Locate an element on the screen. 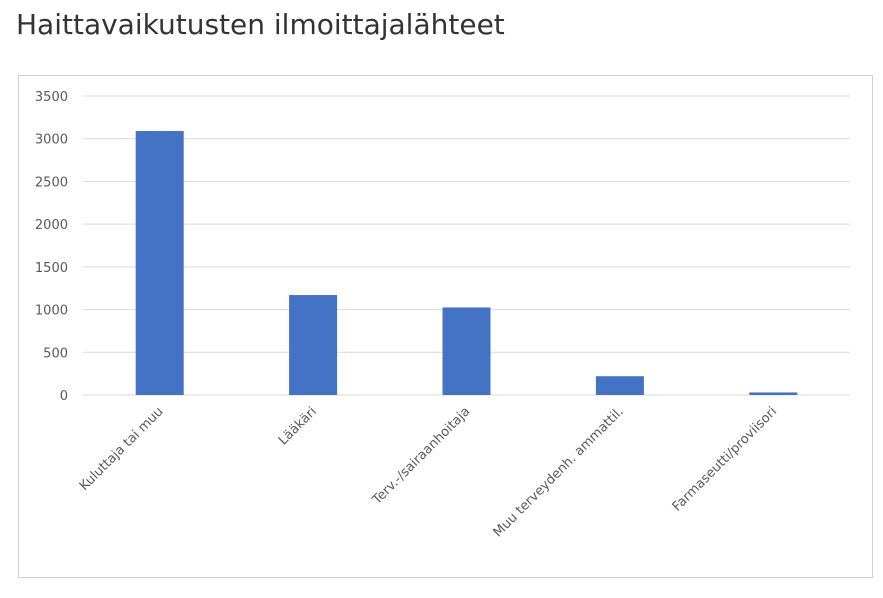  x-tick-label: Muu terveydenh. ammattil. is located at coordinates (559, 472).